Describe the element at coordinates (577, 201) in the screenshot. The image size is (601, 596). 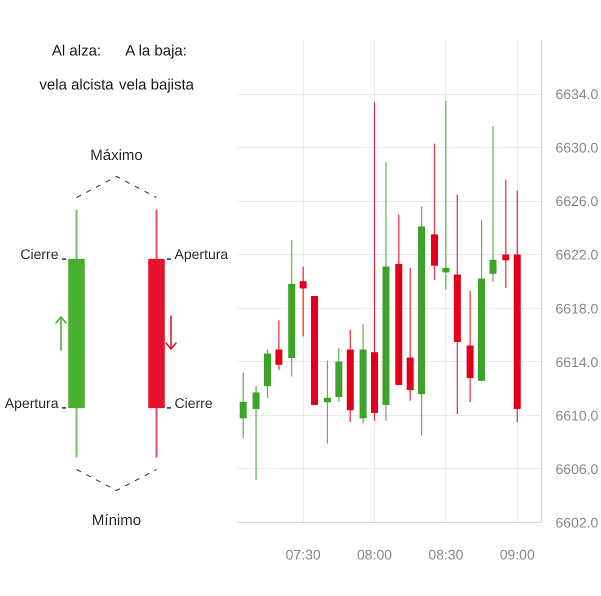
I see `y-tick-label: 6626.0` at that location.